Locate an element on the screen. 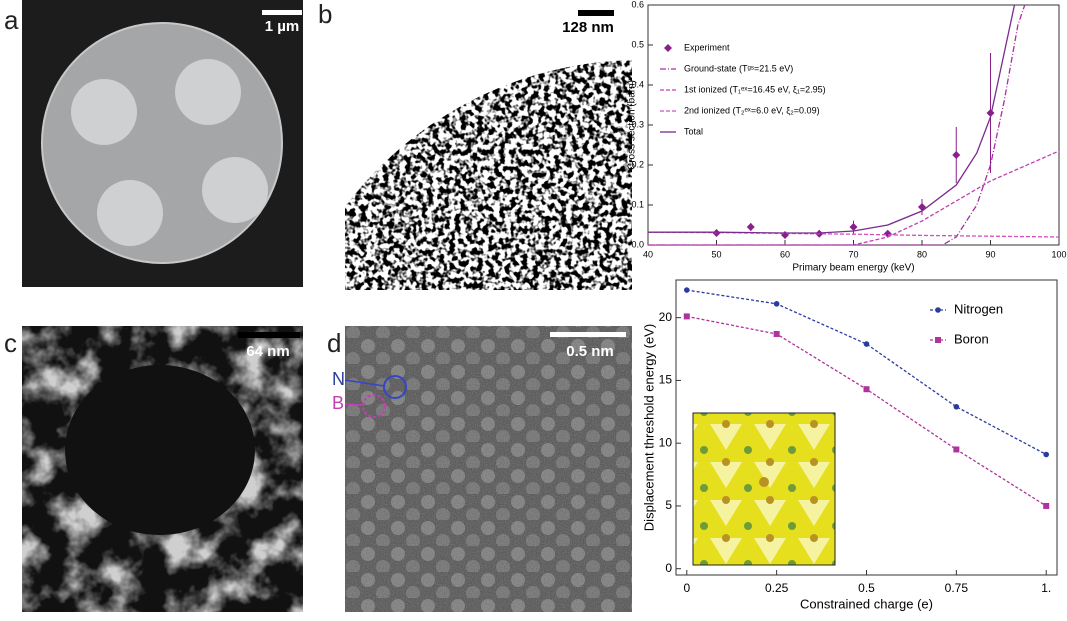 The height and width of the screenshot is (621, 1067). x-tick-label: 1. is located at coordinates (1046, 588).